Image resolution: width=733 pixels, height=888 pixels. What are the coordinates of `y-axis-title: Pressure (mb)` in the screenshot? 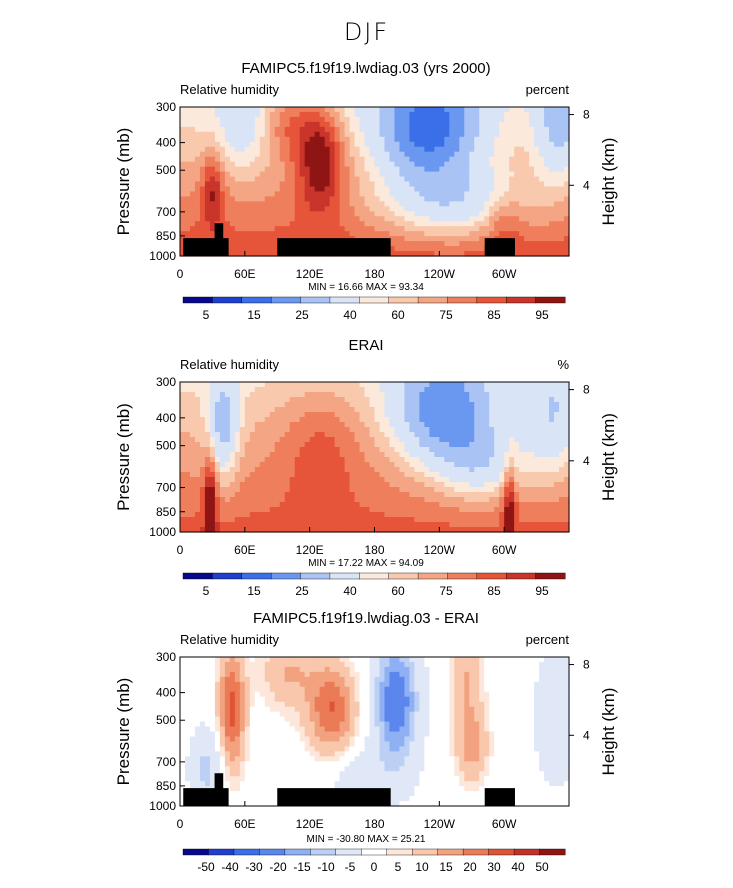 It's located at (123, 457).